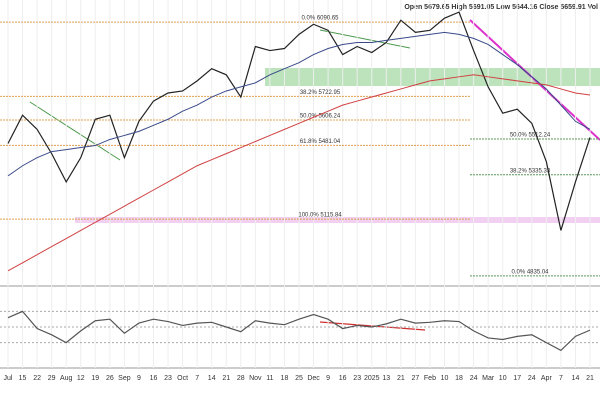 This screenshot has width=600, height=400. What do you see at coordinates (23, 378) in the screenshot?
I see `x-tick-label: 15` at bounding box center [23, 378].